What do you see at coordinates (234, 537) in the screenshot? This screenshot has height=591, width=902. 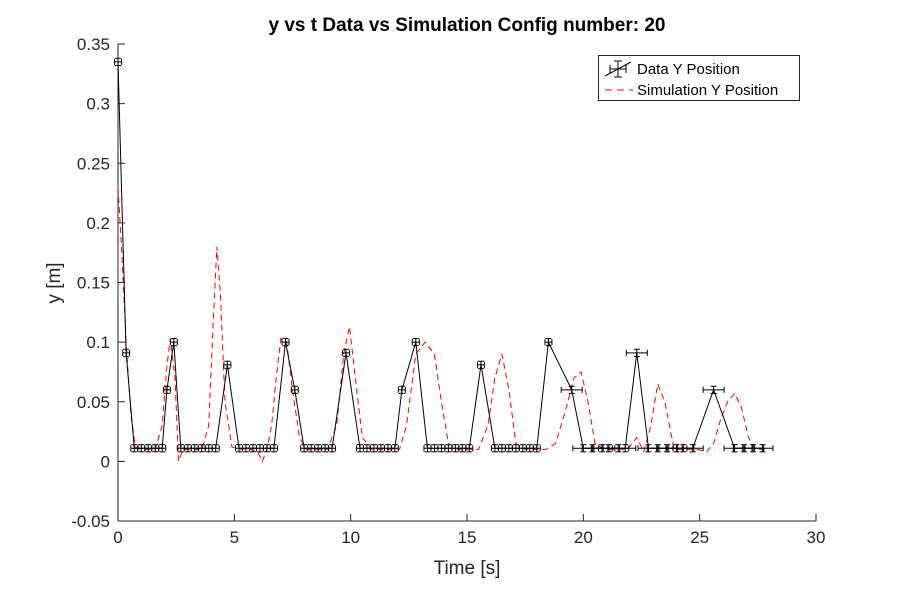 I see `x-tick-label: 5` at bounding box center [234, 537].